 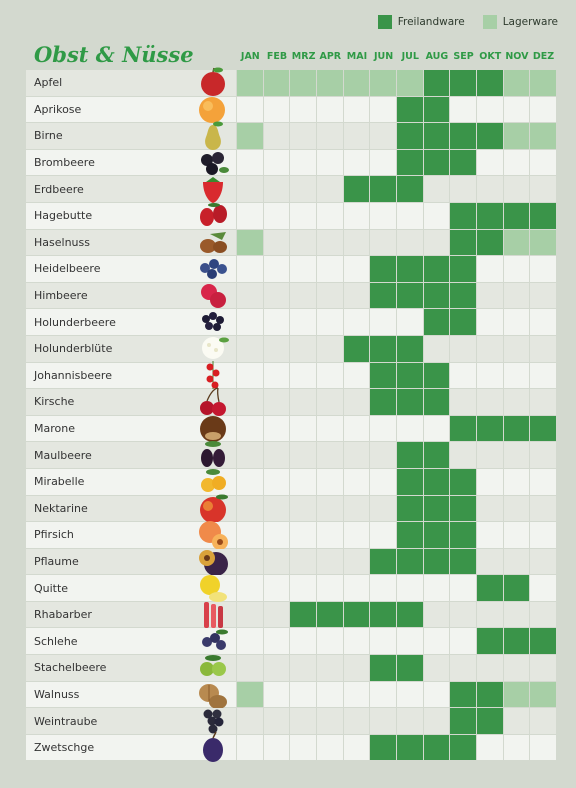 What do you see at coordinates (291, 322) in the screenshot?
I see `table-row: Holunderbeere` at bounding box center [291, 322].